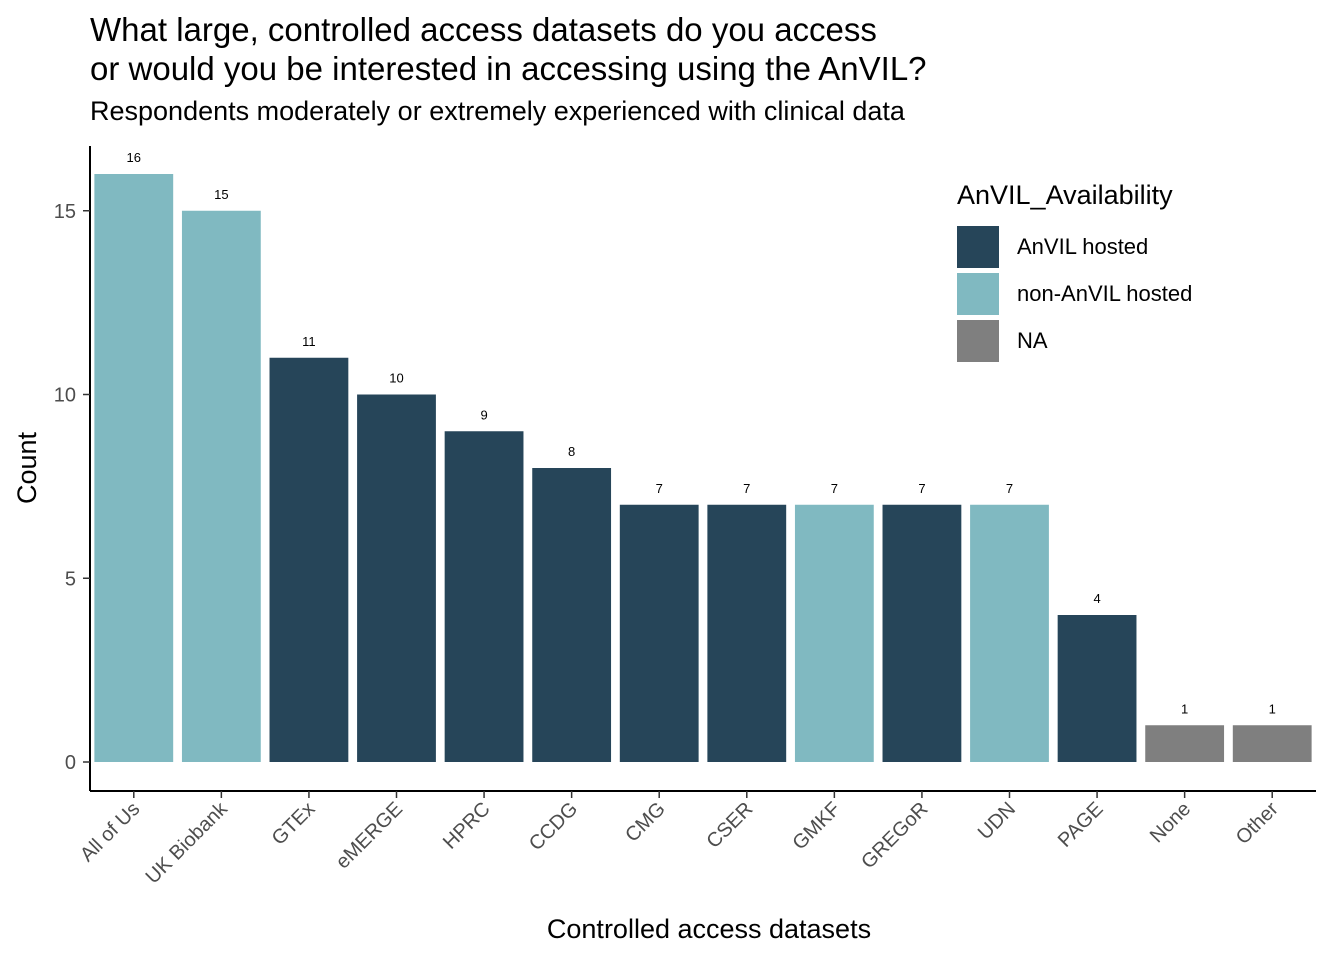 Image resolution: width=1344 pixels, height=960 pixels. Describe the element at coordinates (70, 579) in the screenshot. I see `y-tick-label-5: 5` at that location.